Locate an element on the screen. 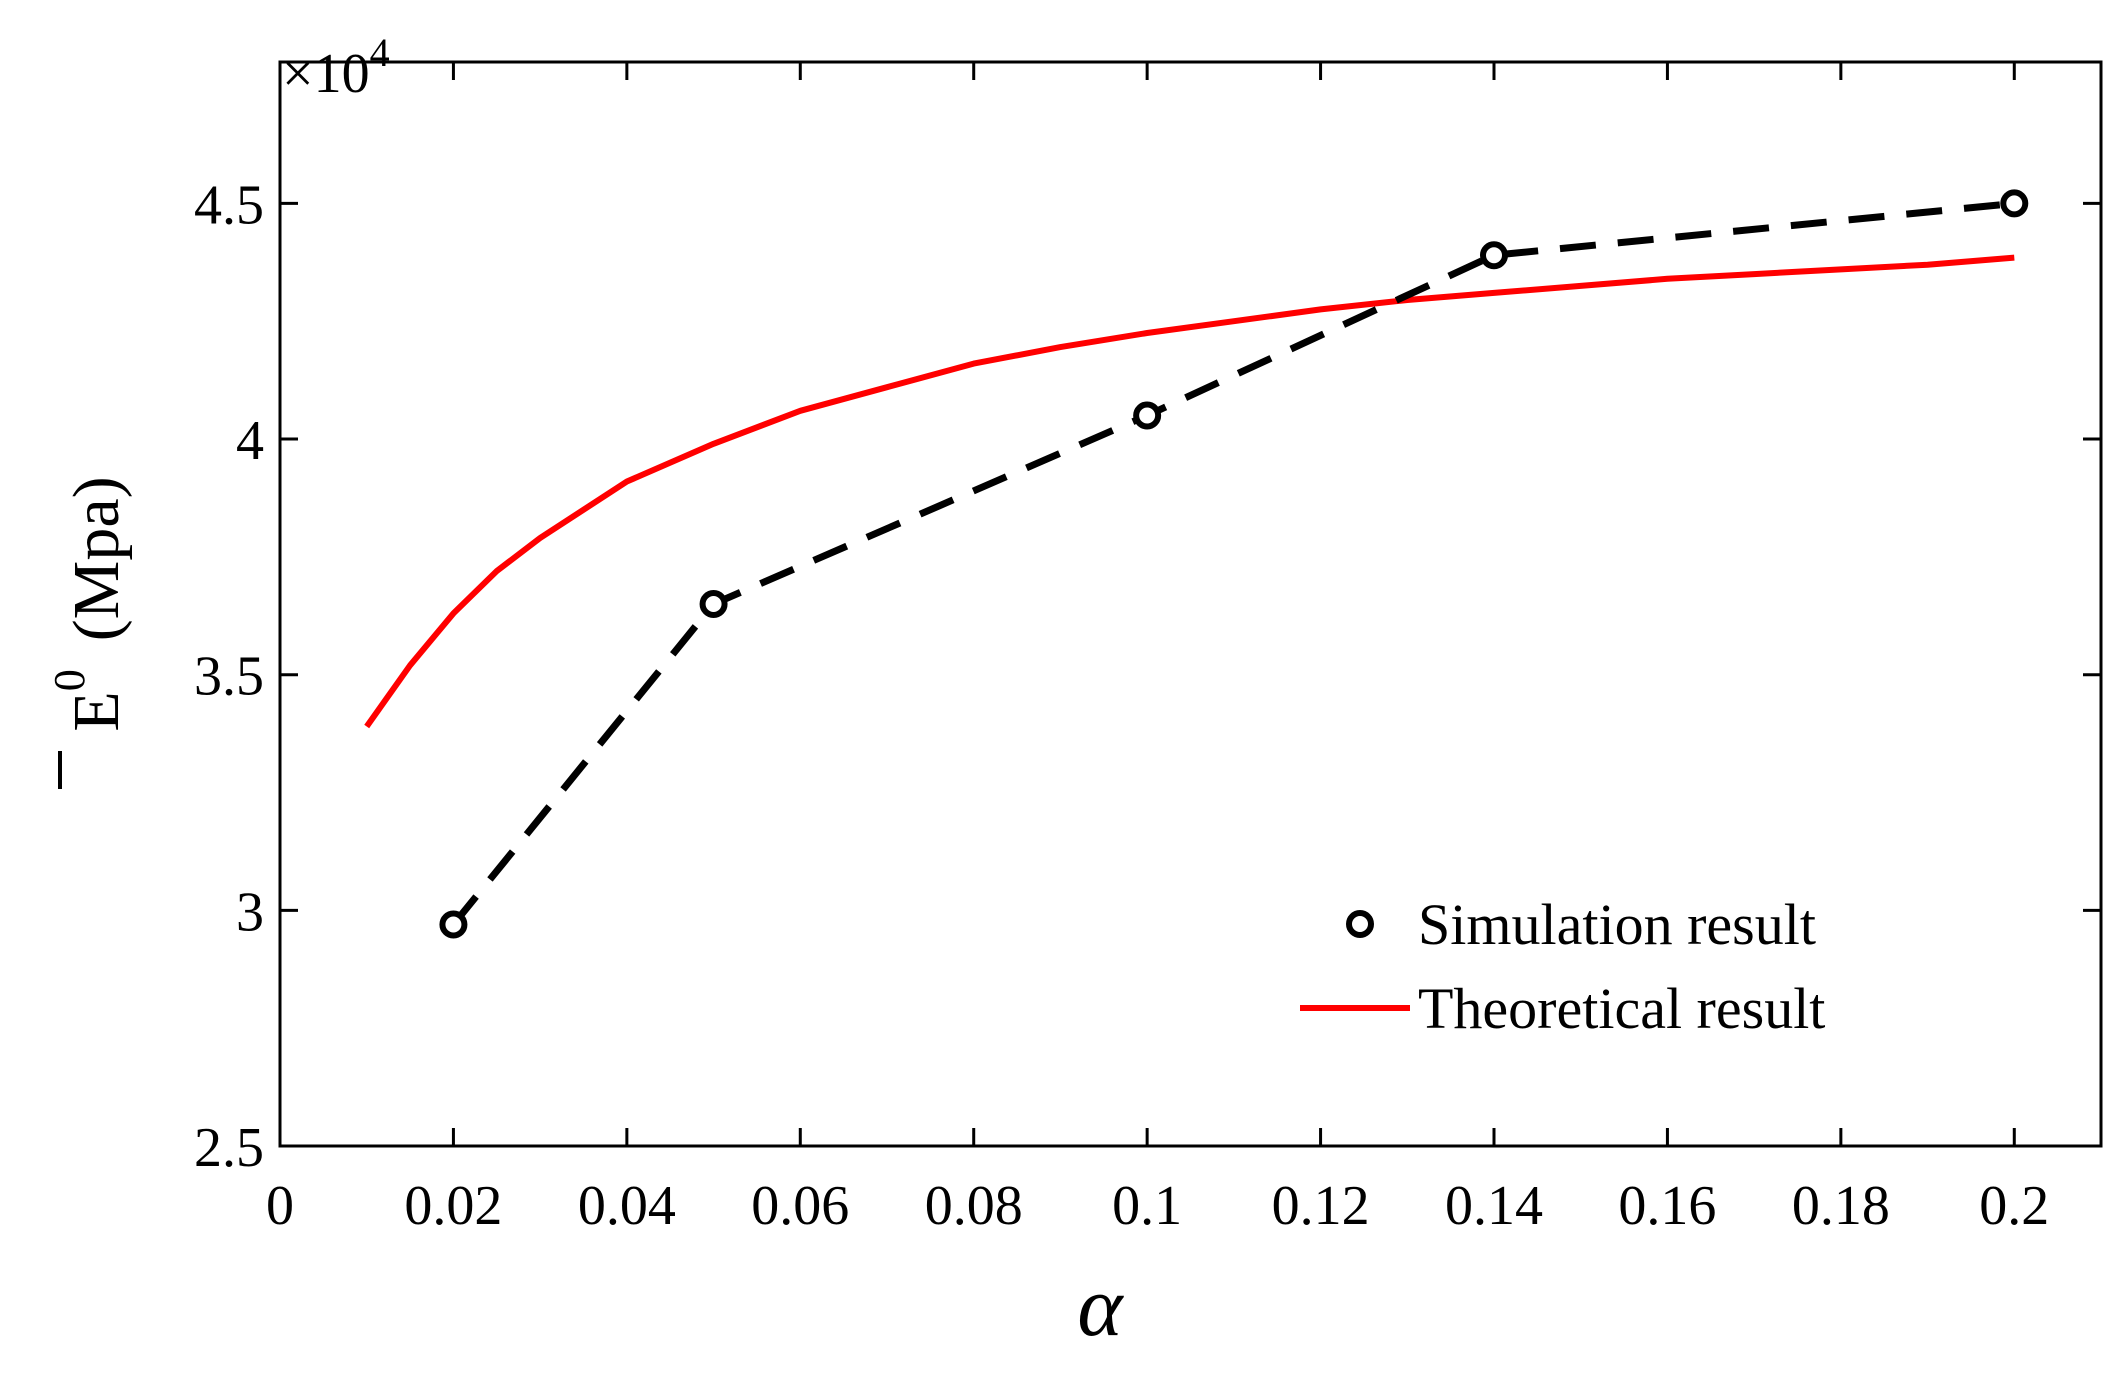 The width and height of the screenshot is (2118, 1374). legend-label-theoretical: Theoretical result is located at coordinates (1621, 1008).